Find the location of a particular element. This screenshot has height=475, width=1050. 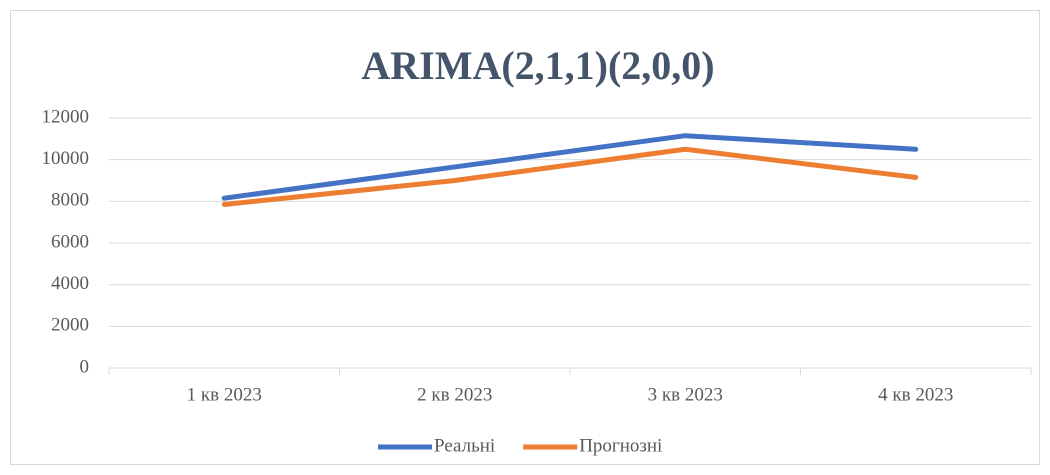

y-tick-label: 8000 is located at coordinates (70, 200).